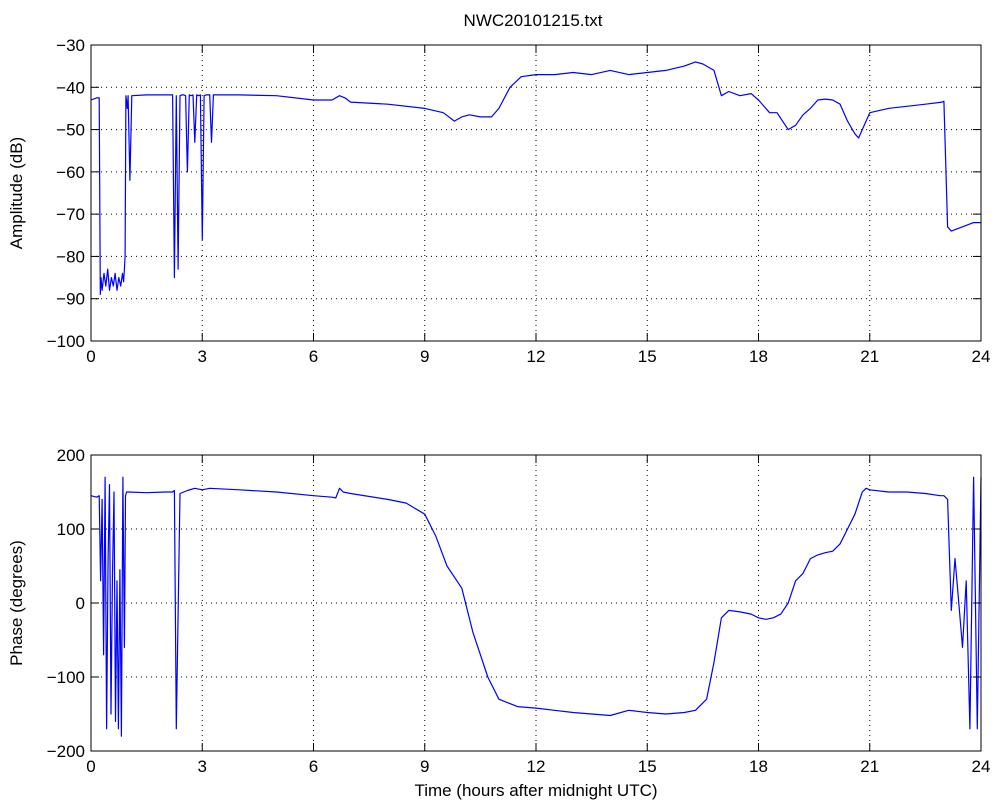  What do you see at coordinates (758, 766) in the screenshot?
I see `phase-x-tick-label: 18` at bounding box center [758, 766].